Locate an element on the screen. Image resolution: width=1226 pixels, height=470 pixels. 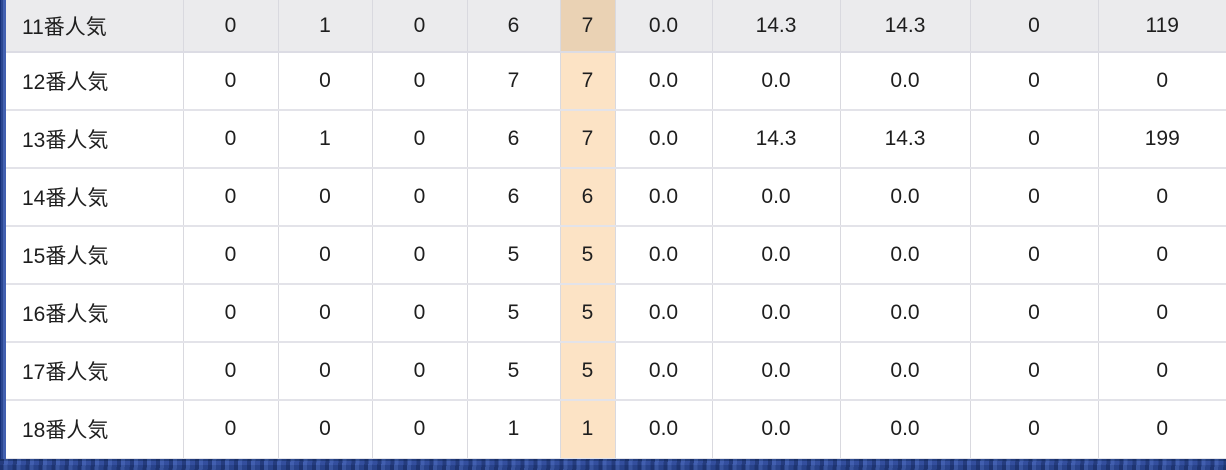
table-row: 15番人気 0 0 0 5 5 0.0 0.0 0.0 0 0 is located at coordinates (616, 255).